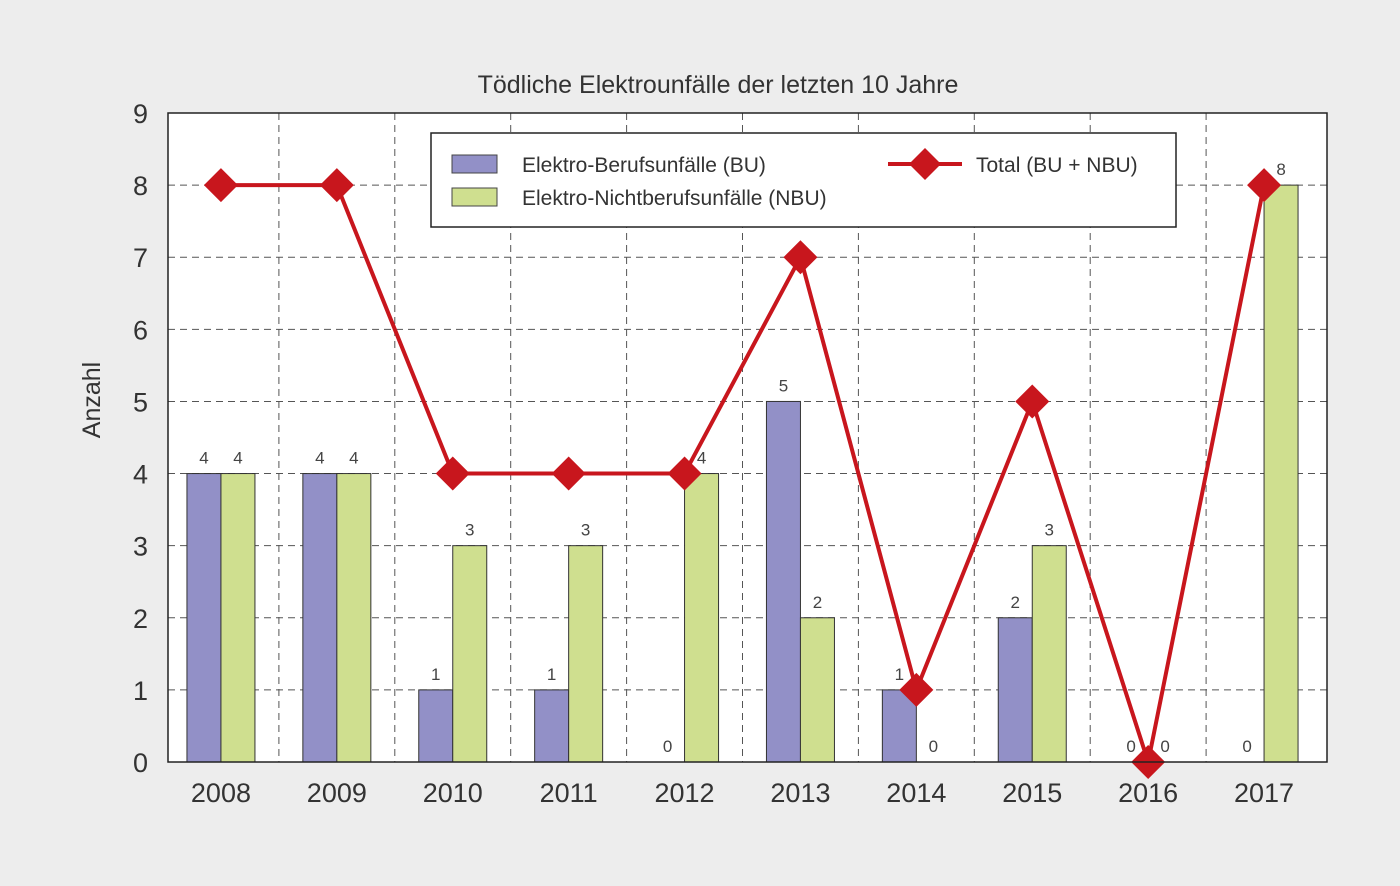 This screenshot has height=886, width=1400. What do you see at coordinates (140, 475) in the screenshot?
I see `y-tick-label: 4` at bounding box center [140, 475].